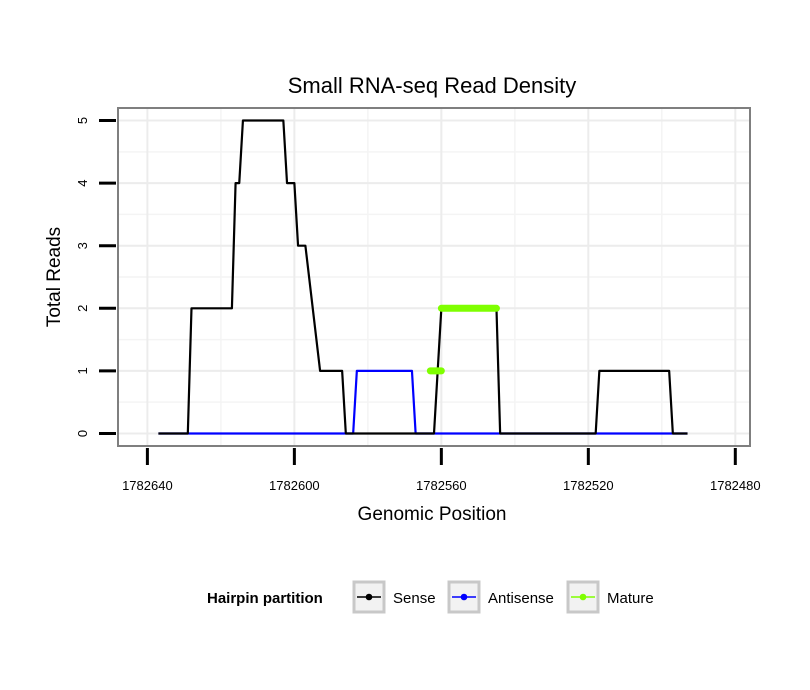 Image resolution: width=810 pixels, height=690 pixels. I want to click on legend: Hairpin partition Sense Antisense Mature, so click(430, 597).